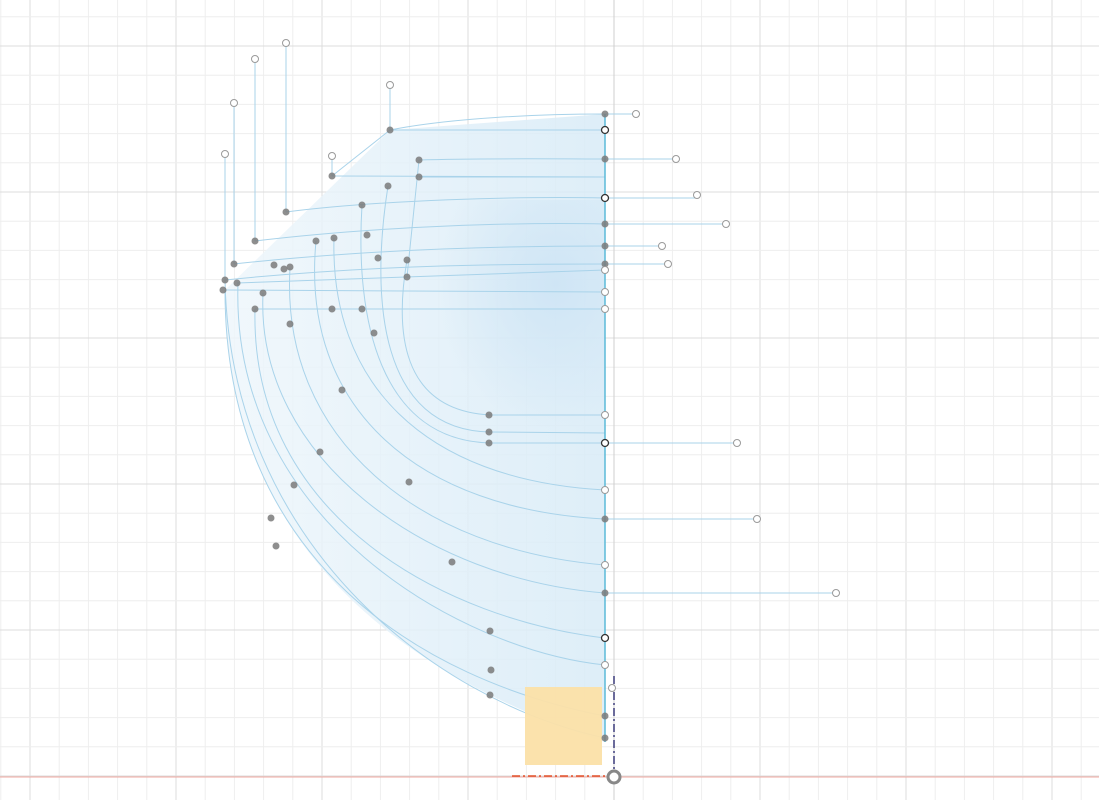 The width and height of the screenshot is (1099, 800). I want to click on origin, so click(614, 777).